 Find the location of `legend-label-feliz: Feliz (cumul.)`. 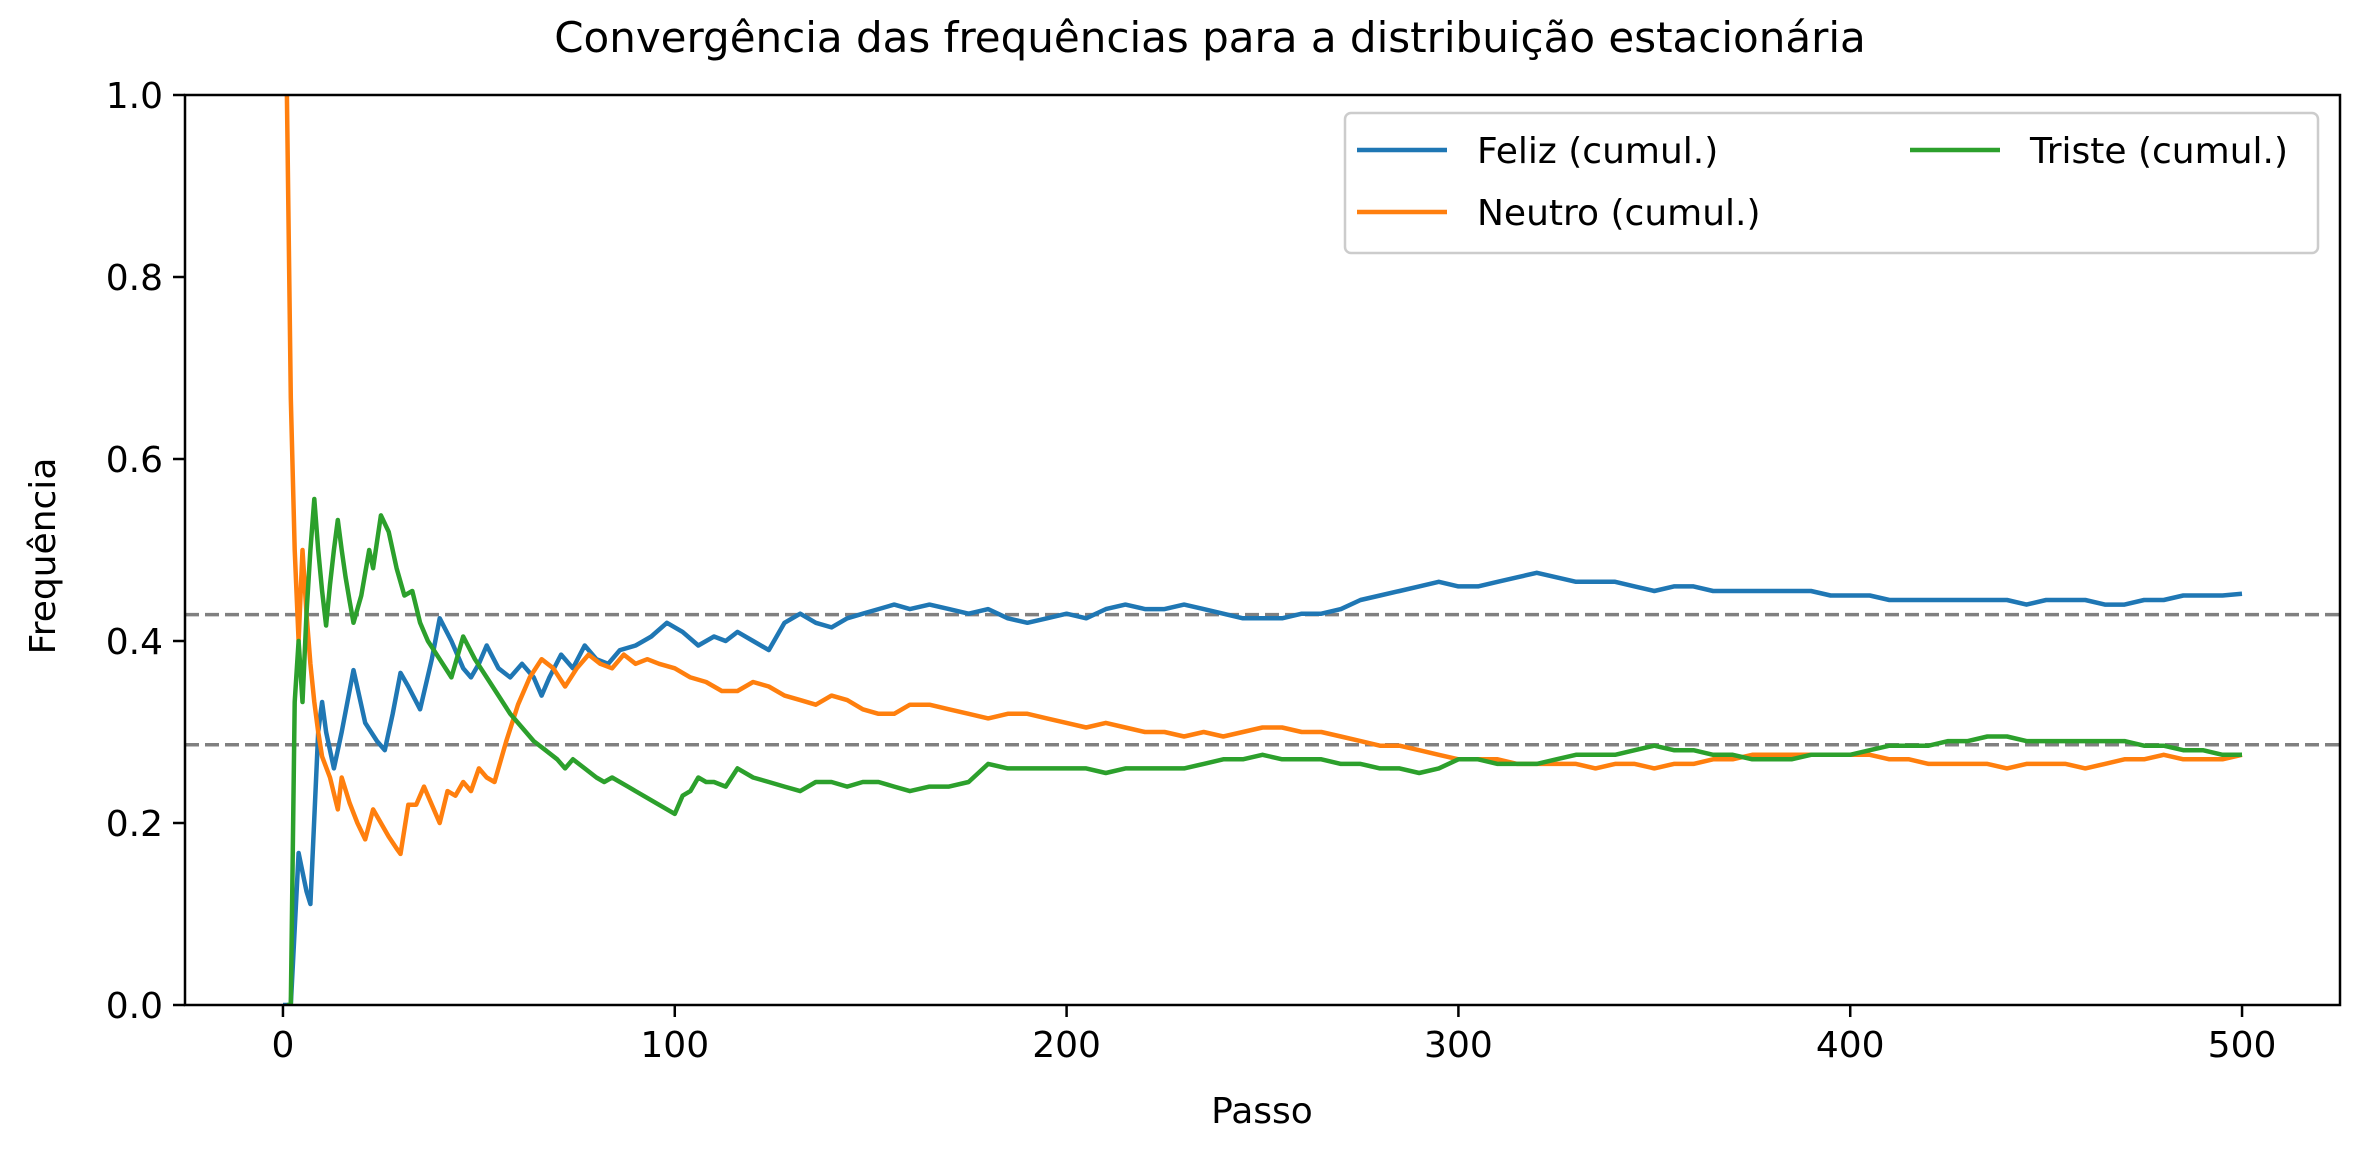

legend-label-feliz: Feliz (cumul.) is located at coordinates (1597, 151).